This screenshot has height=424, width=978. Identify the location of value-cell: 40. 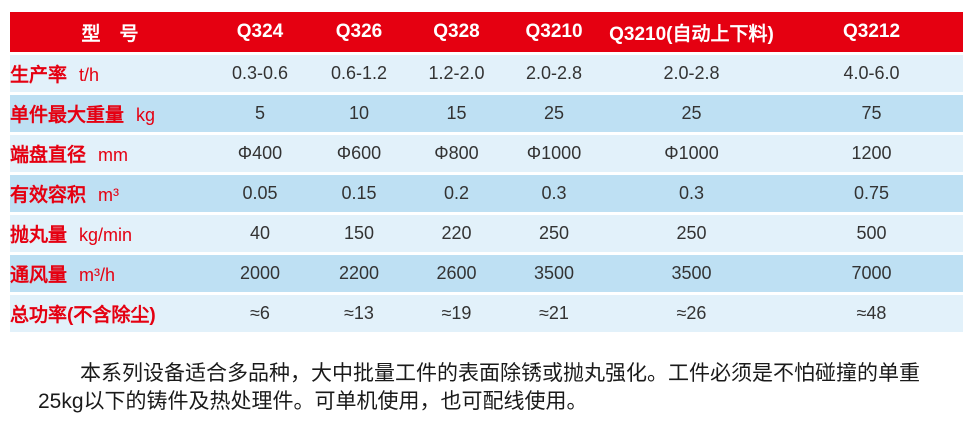
(260, 233).